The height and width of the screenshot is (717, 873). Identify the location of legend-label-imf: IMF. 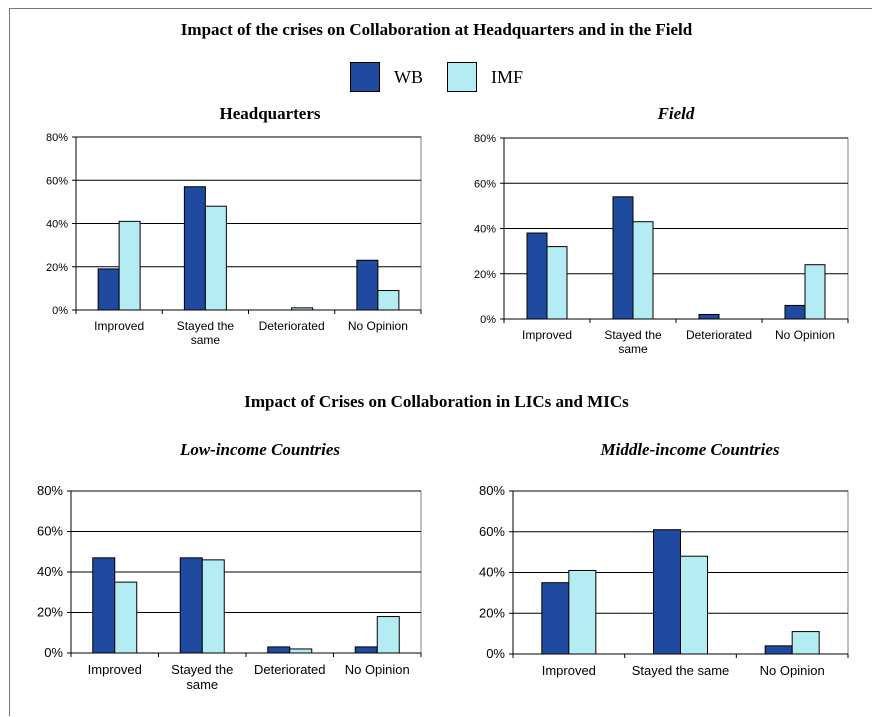
(506, 76).